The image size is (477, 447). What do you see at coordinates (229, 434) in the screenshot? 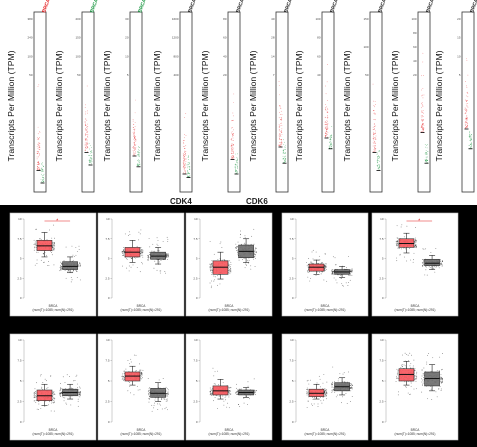
I see `box-subcaption: (num(T)=1085; num(N)=291)` at bounding box center [229, 434].